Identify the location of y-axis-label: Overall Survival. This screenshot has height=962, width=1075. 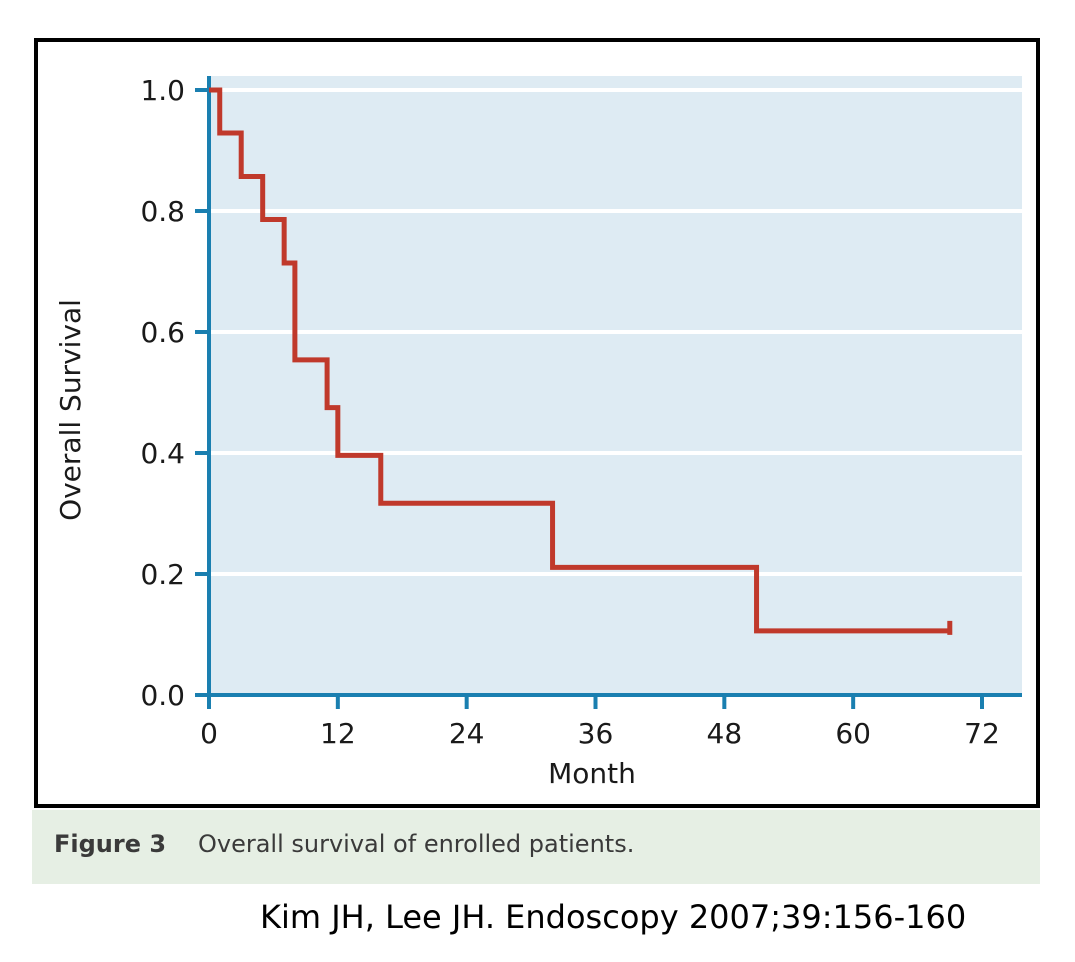
(70, 410).